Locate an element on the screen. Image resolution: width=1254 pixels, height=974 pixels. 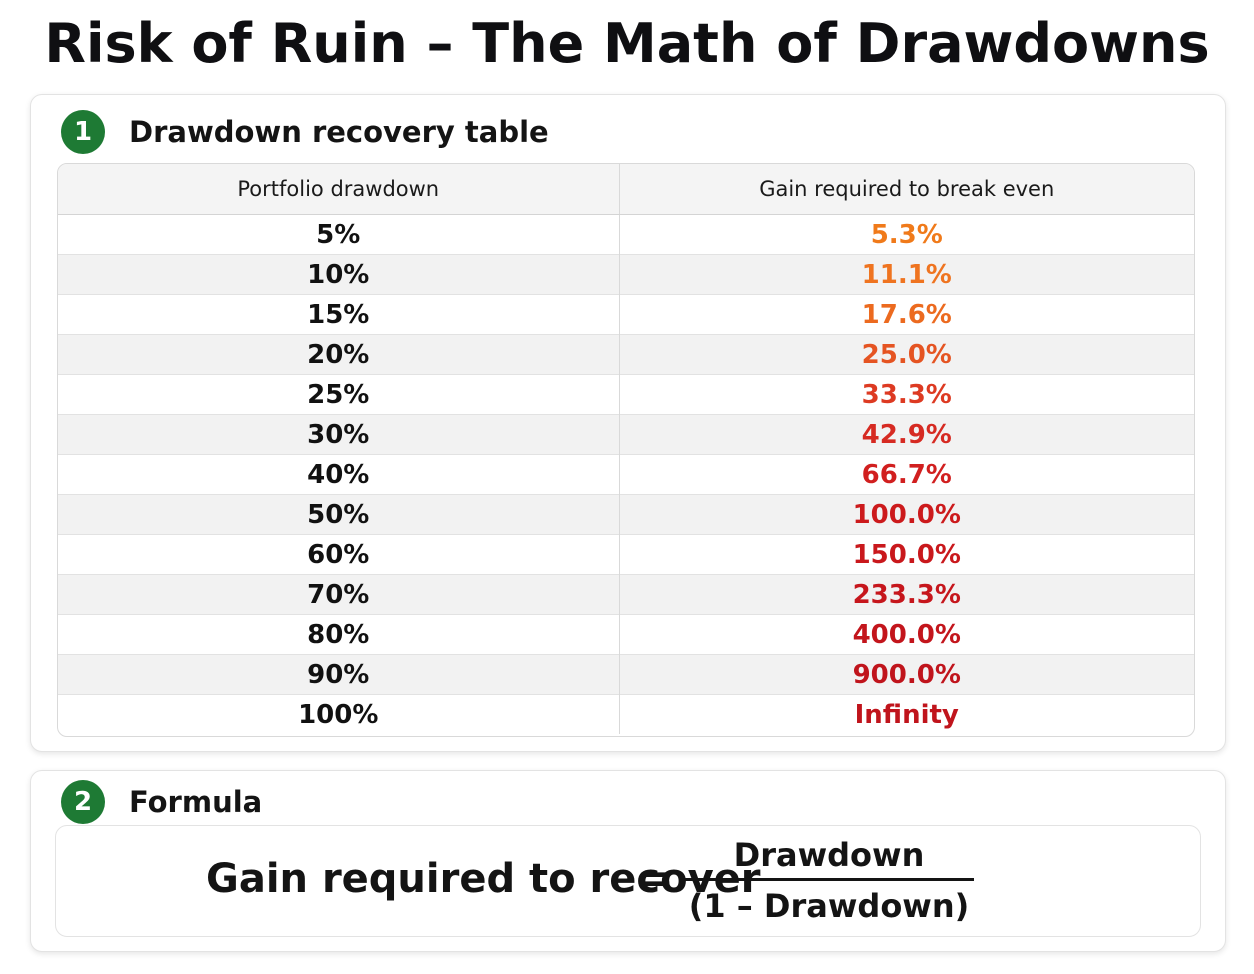
page-title: Risk of Ruin – The Math of Drawdowns is located at coordinates (627, 43).